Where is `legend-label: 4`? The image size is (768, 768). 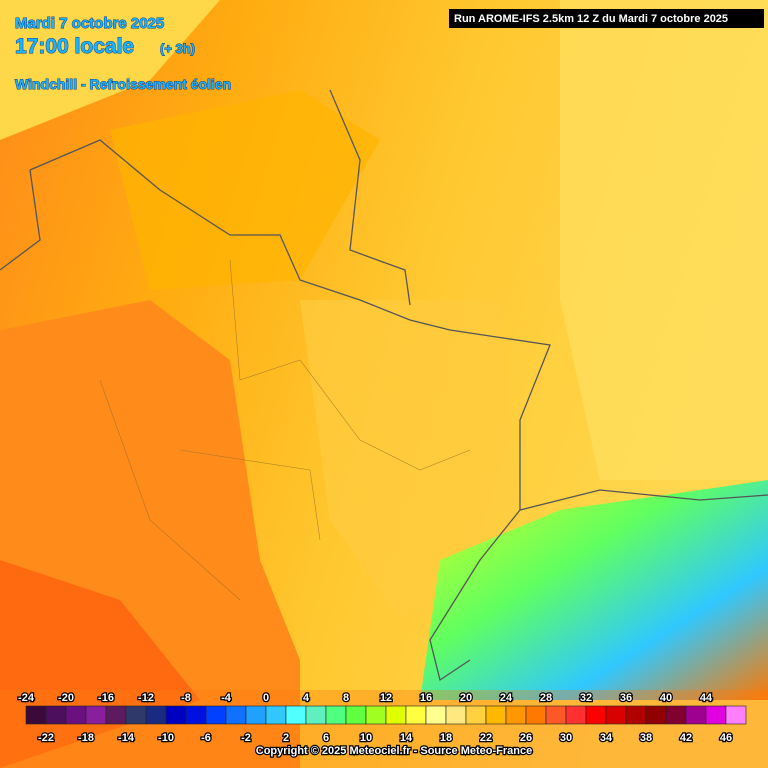
legend-label: 4 is located at coordinates (306, 698).